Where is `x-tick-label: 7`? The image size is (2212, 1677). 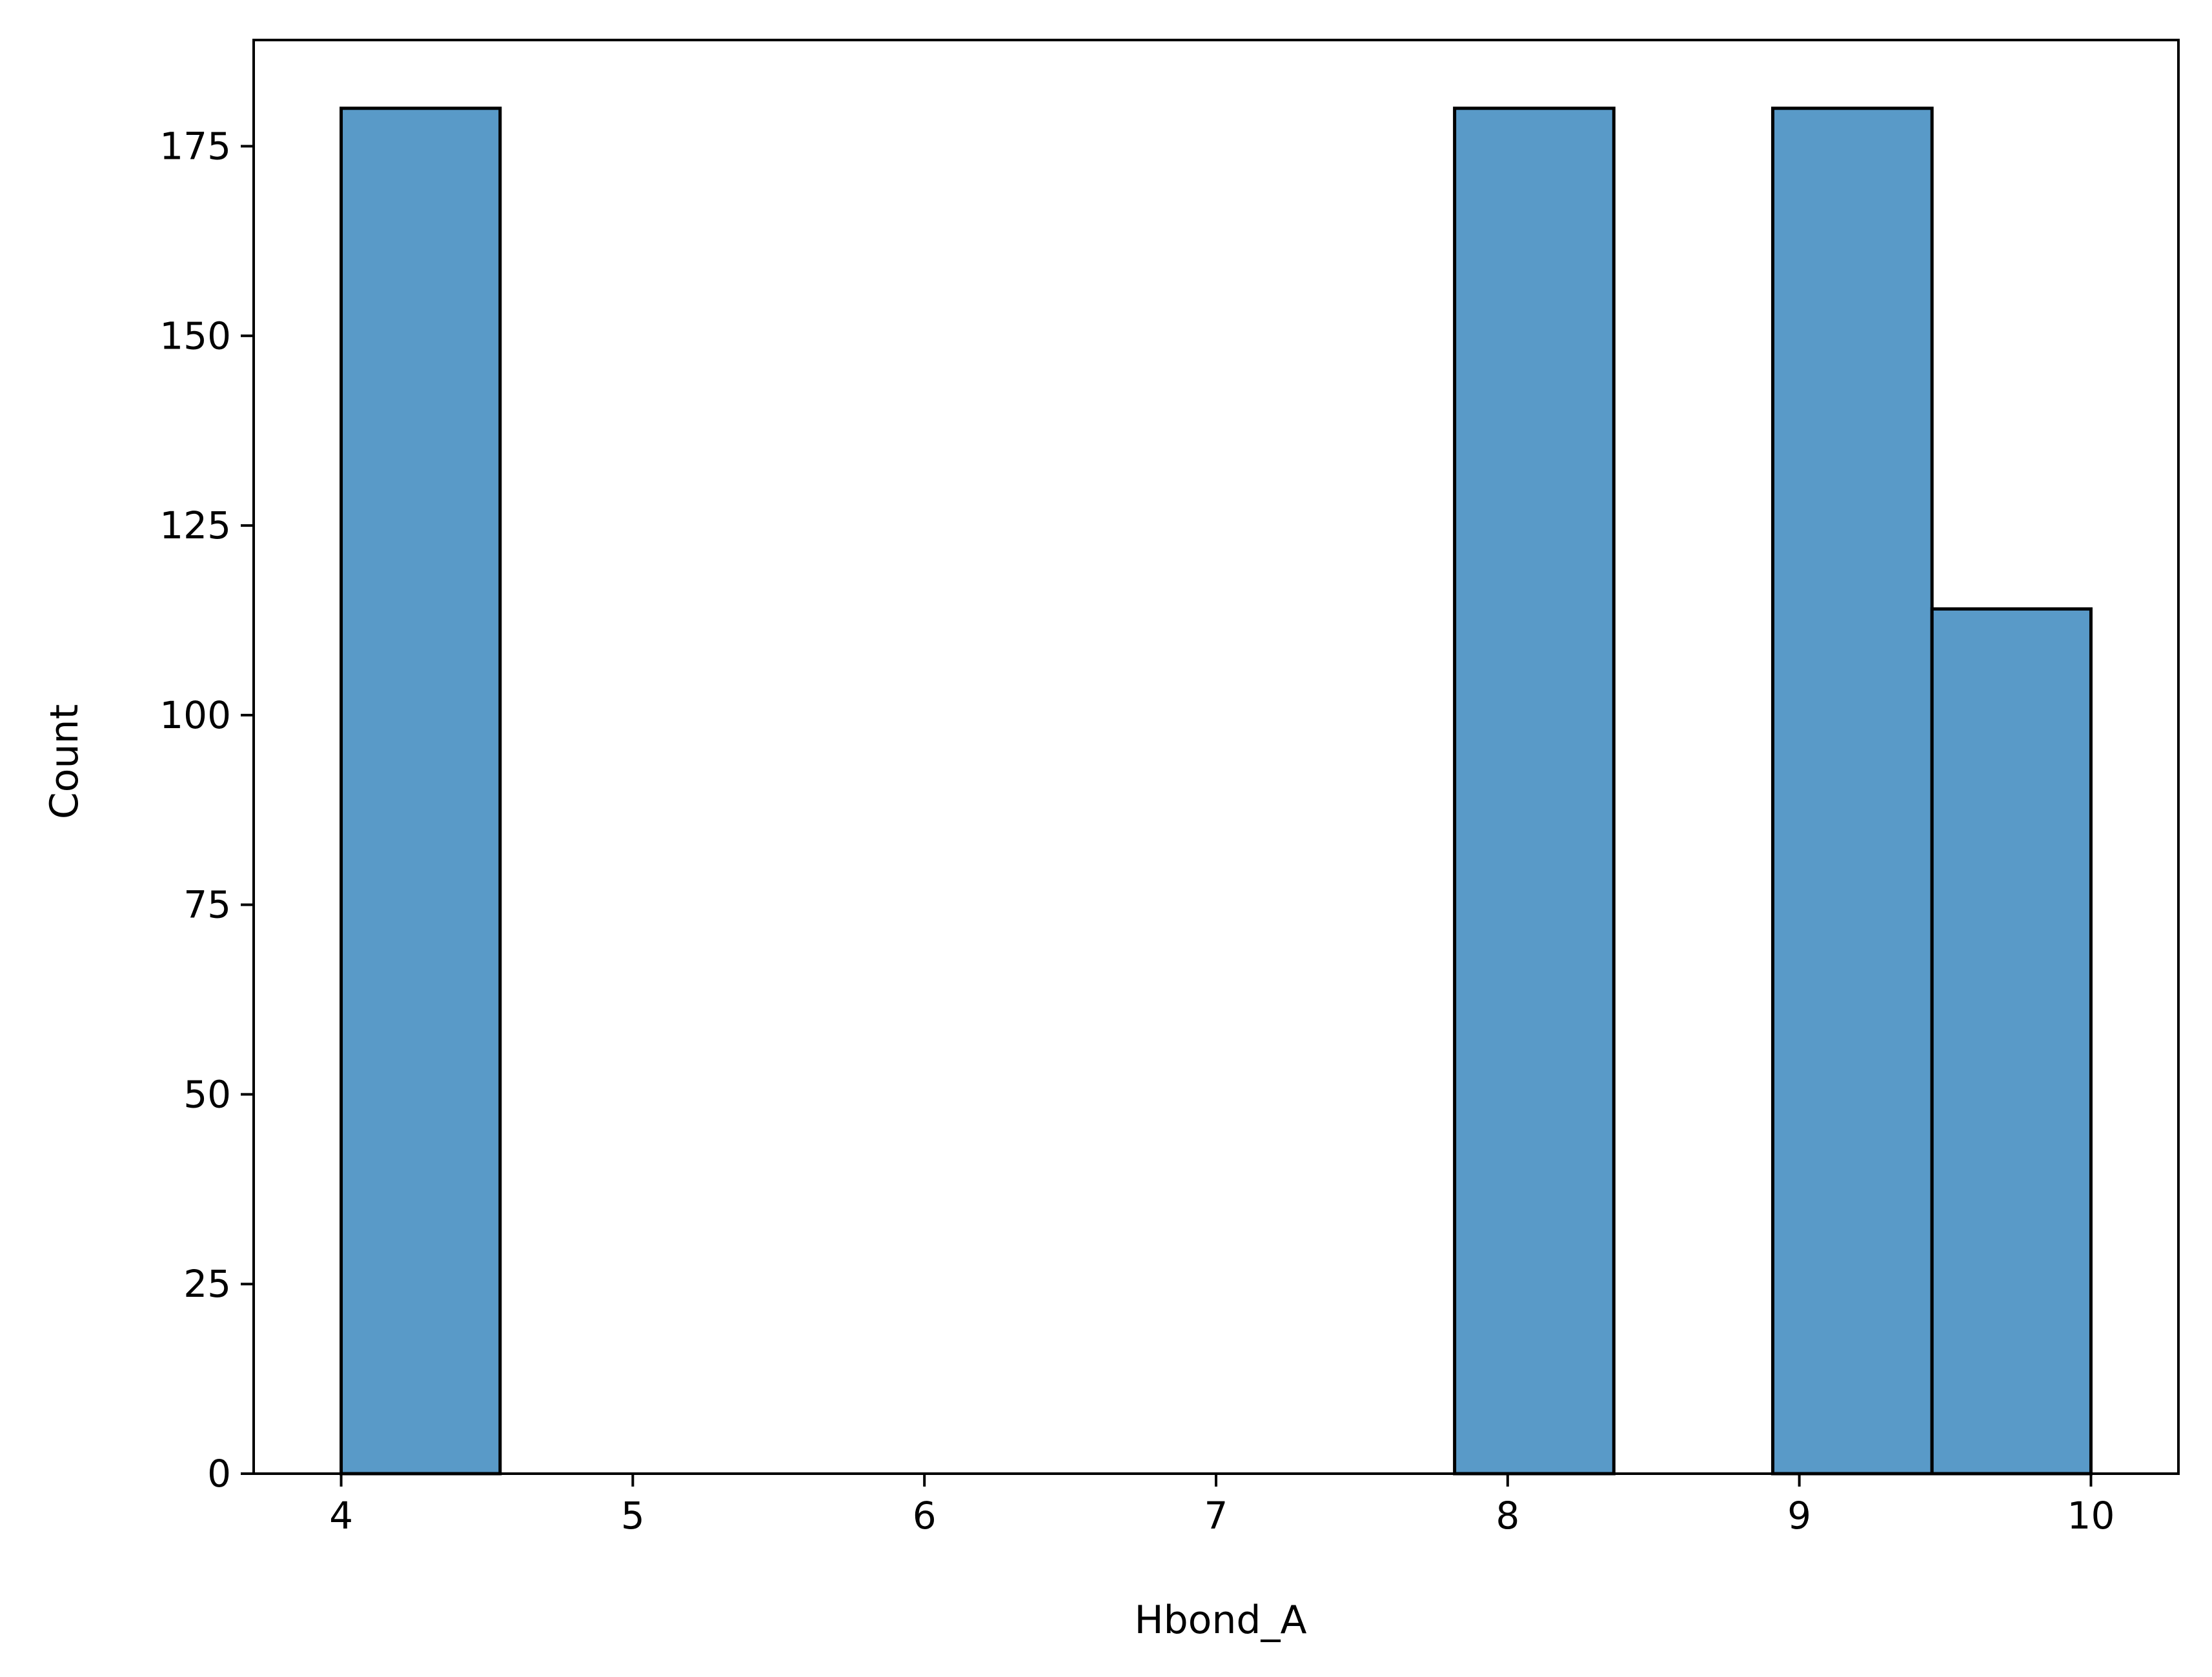 x-tick-label: 7 is located at coordinates (1216, 1516).